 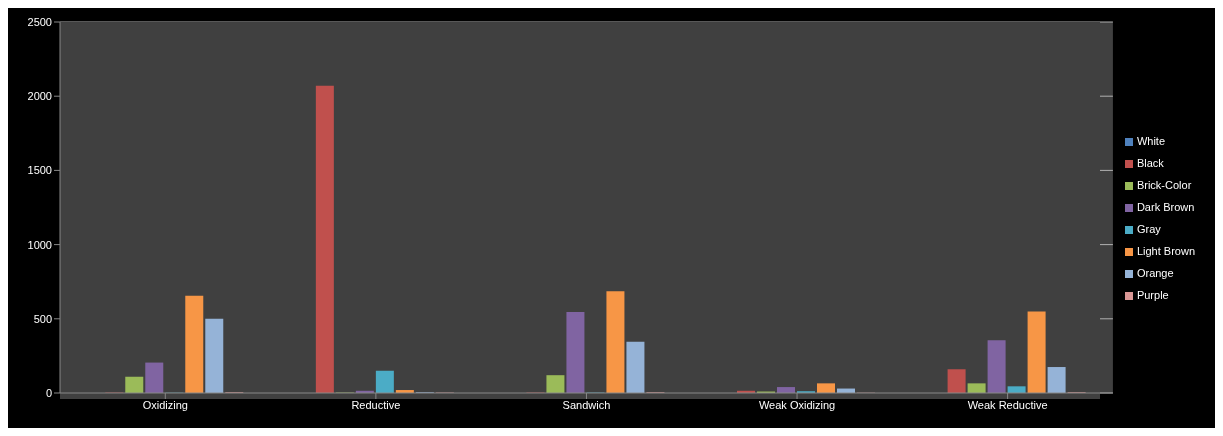 What do you see at coordinates (39, 170) in the screenshot?
I see `y-tick-label: 1500` at bounding box center [39, 170].